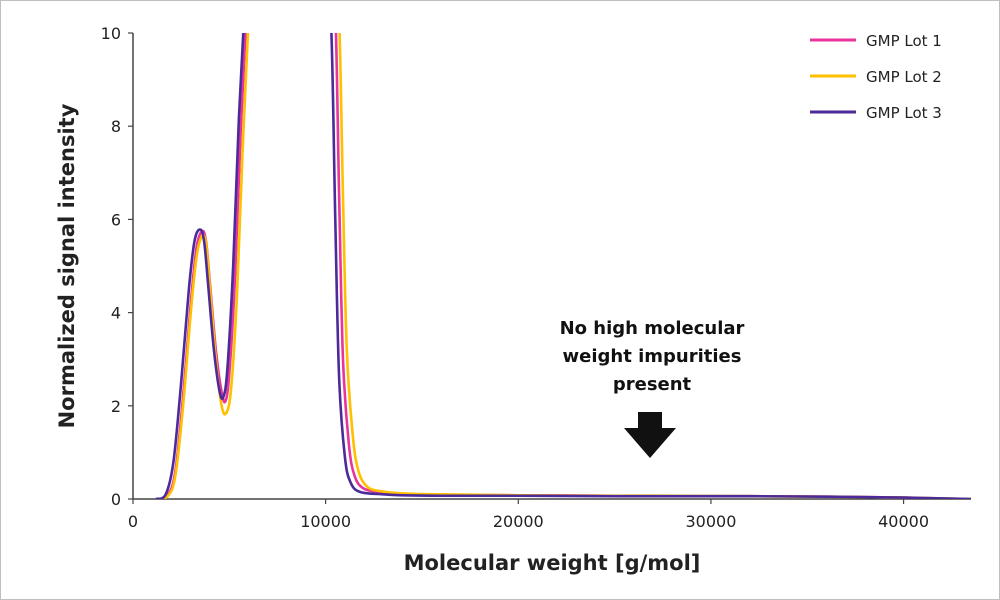  Describe the element at coordinates (116, 499) in the screenshot. I see `y-tick-label: 0` at that location.